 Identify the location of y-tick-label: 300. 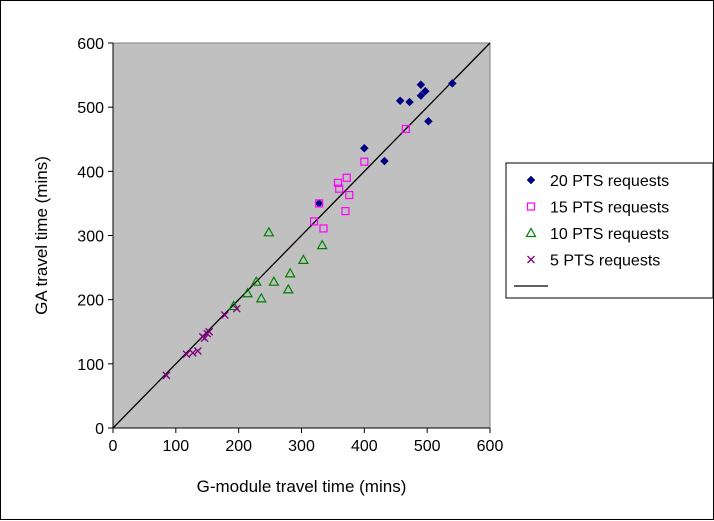
(90, 237).